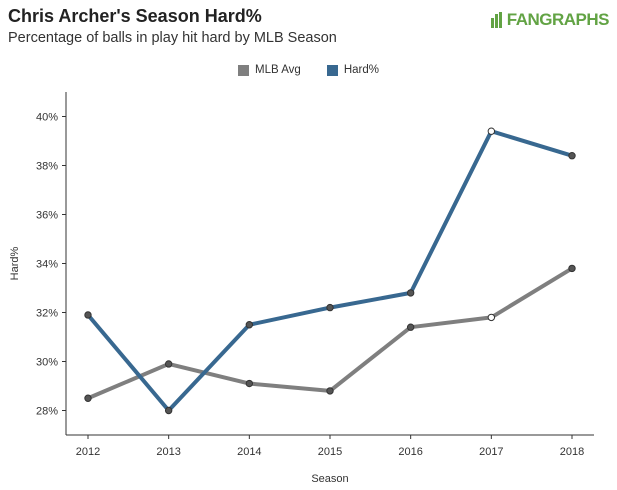 The width and height of the screenshot is (617, 490). Describe the element at coordinates (330, 452) in the screenshot. I see `x-tick-label-2015: 2015` at that location.